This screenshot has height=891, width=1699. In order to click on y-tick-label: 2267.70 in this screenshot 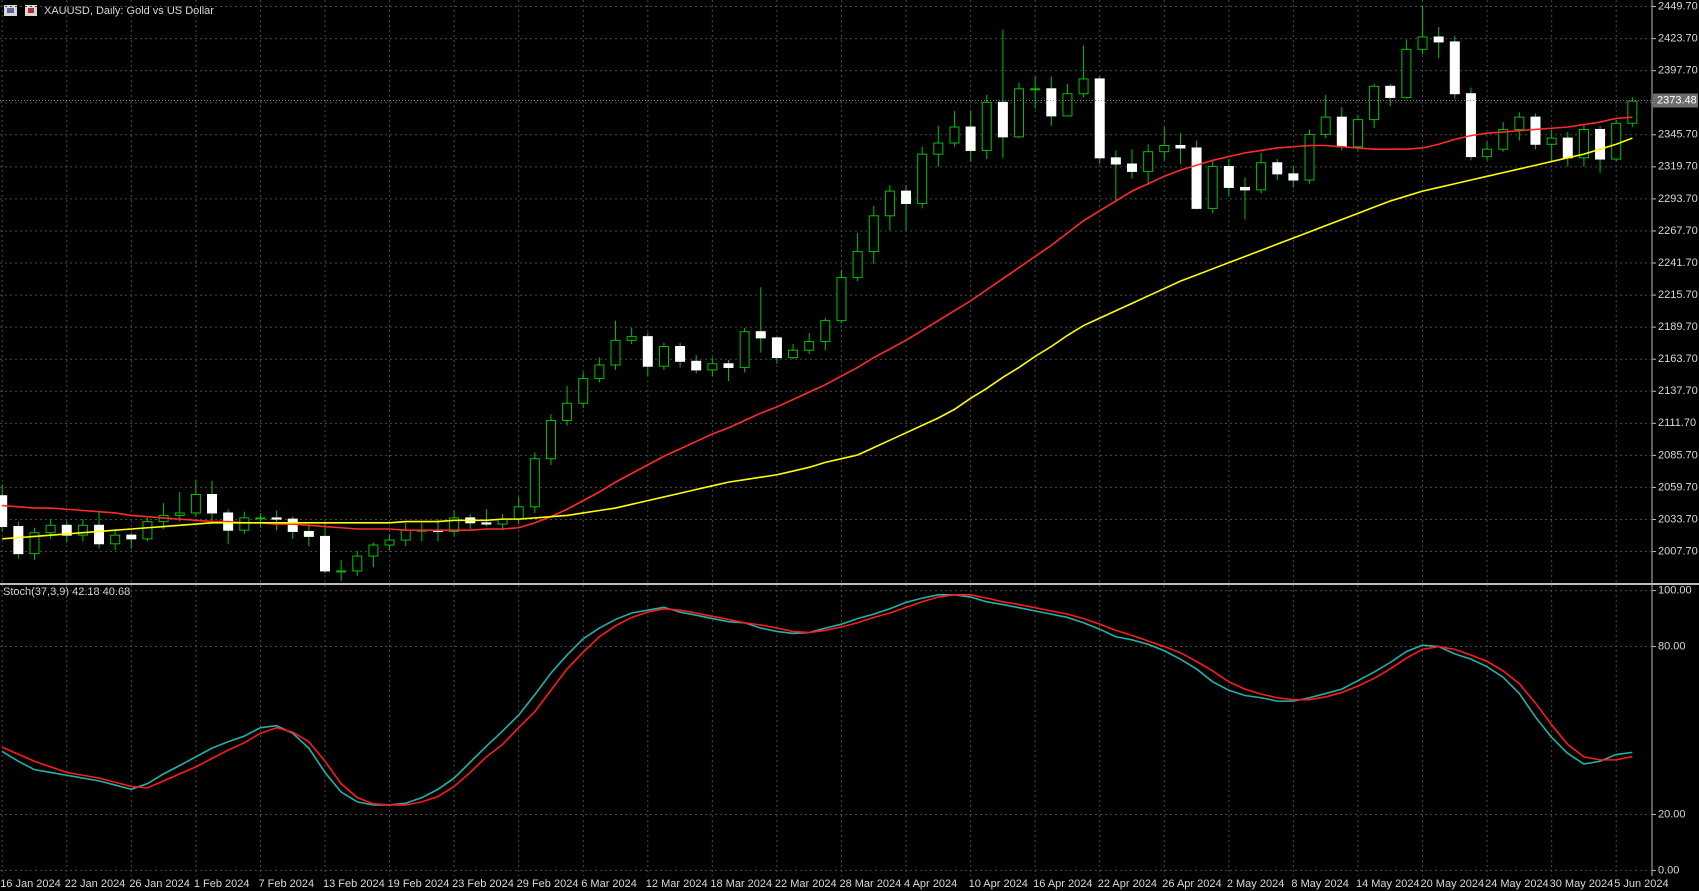, I will do `click(1678, 231)`.